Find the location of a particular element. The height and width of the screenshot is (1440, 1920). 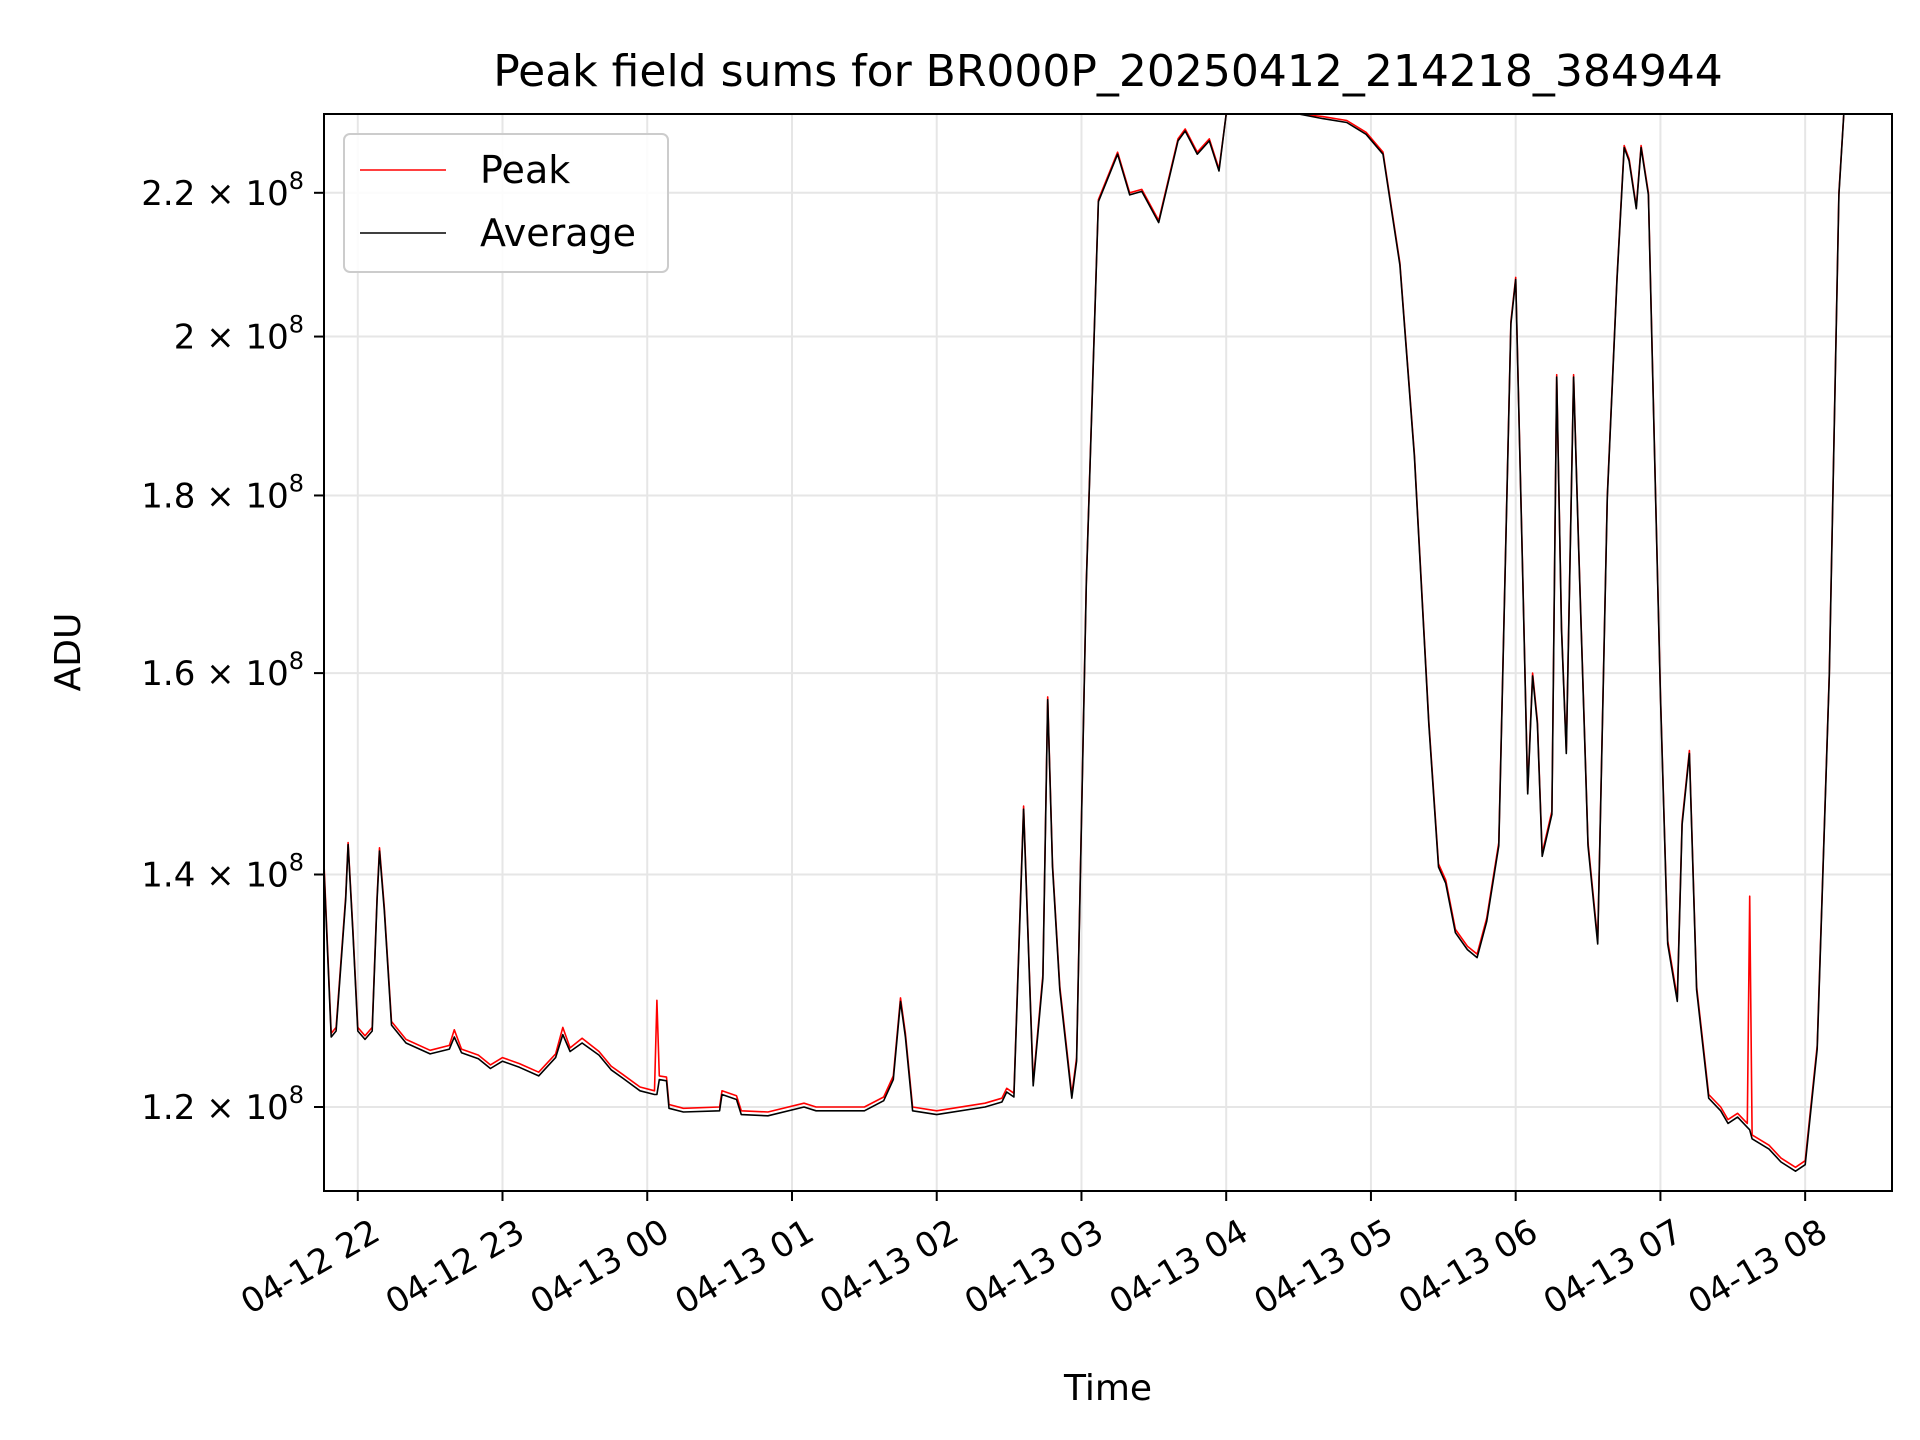

y-tick-label: 1.2 × 108 is located at coordinates (222, 1104).